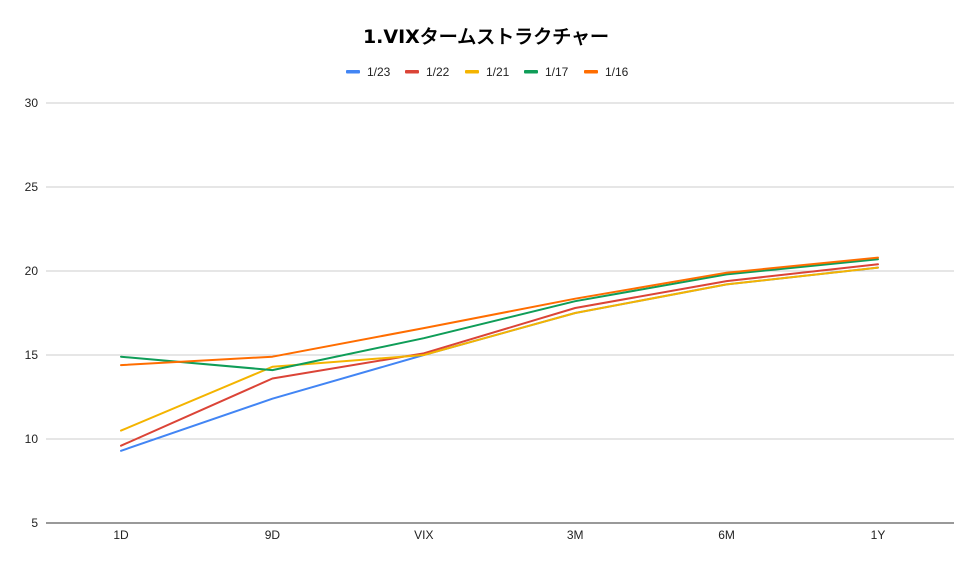  Describe the element at coordinates (273, 535) in the screenshot. I see `x-tick-label: 9D` at that location.